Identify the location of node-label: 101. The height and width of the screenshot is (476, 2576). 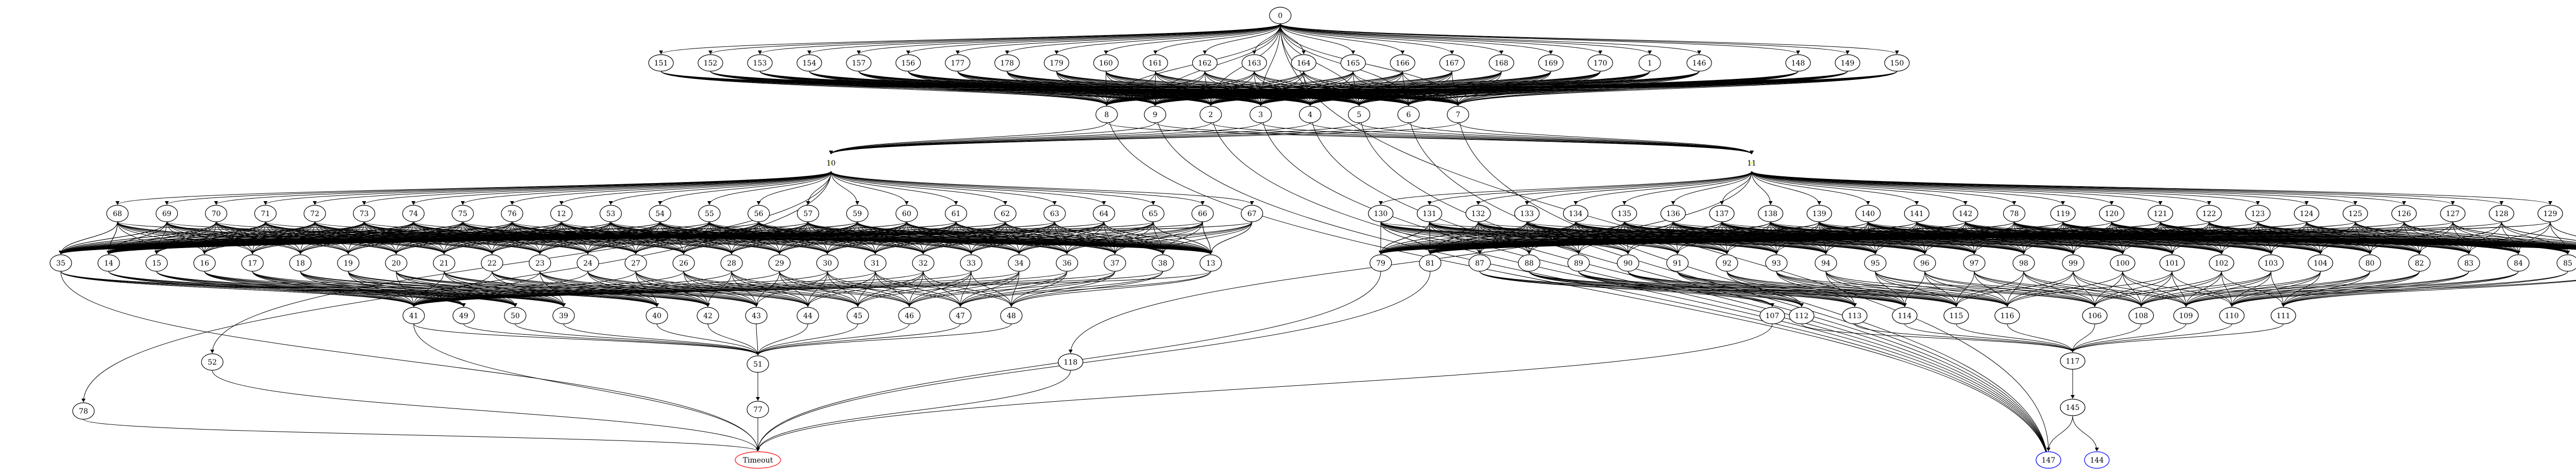
(2172, 263).